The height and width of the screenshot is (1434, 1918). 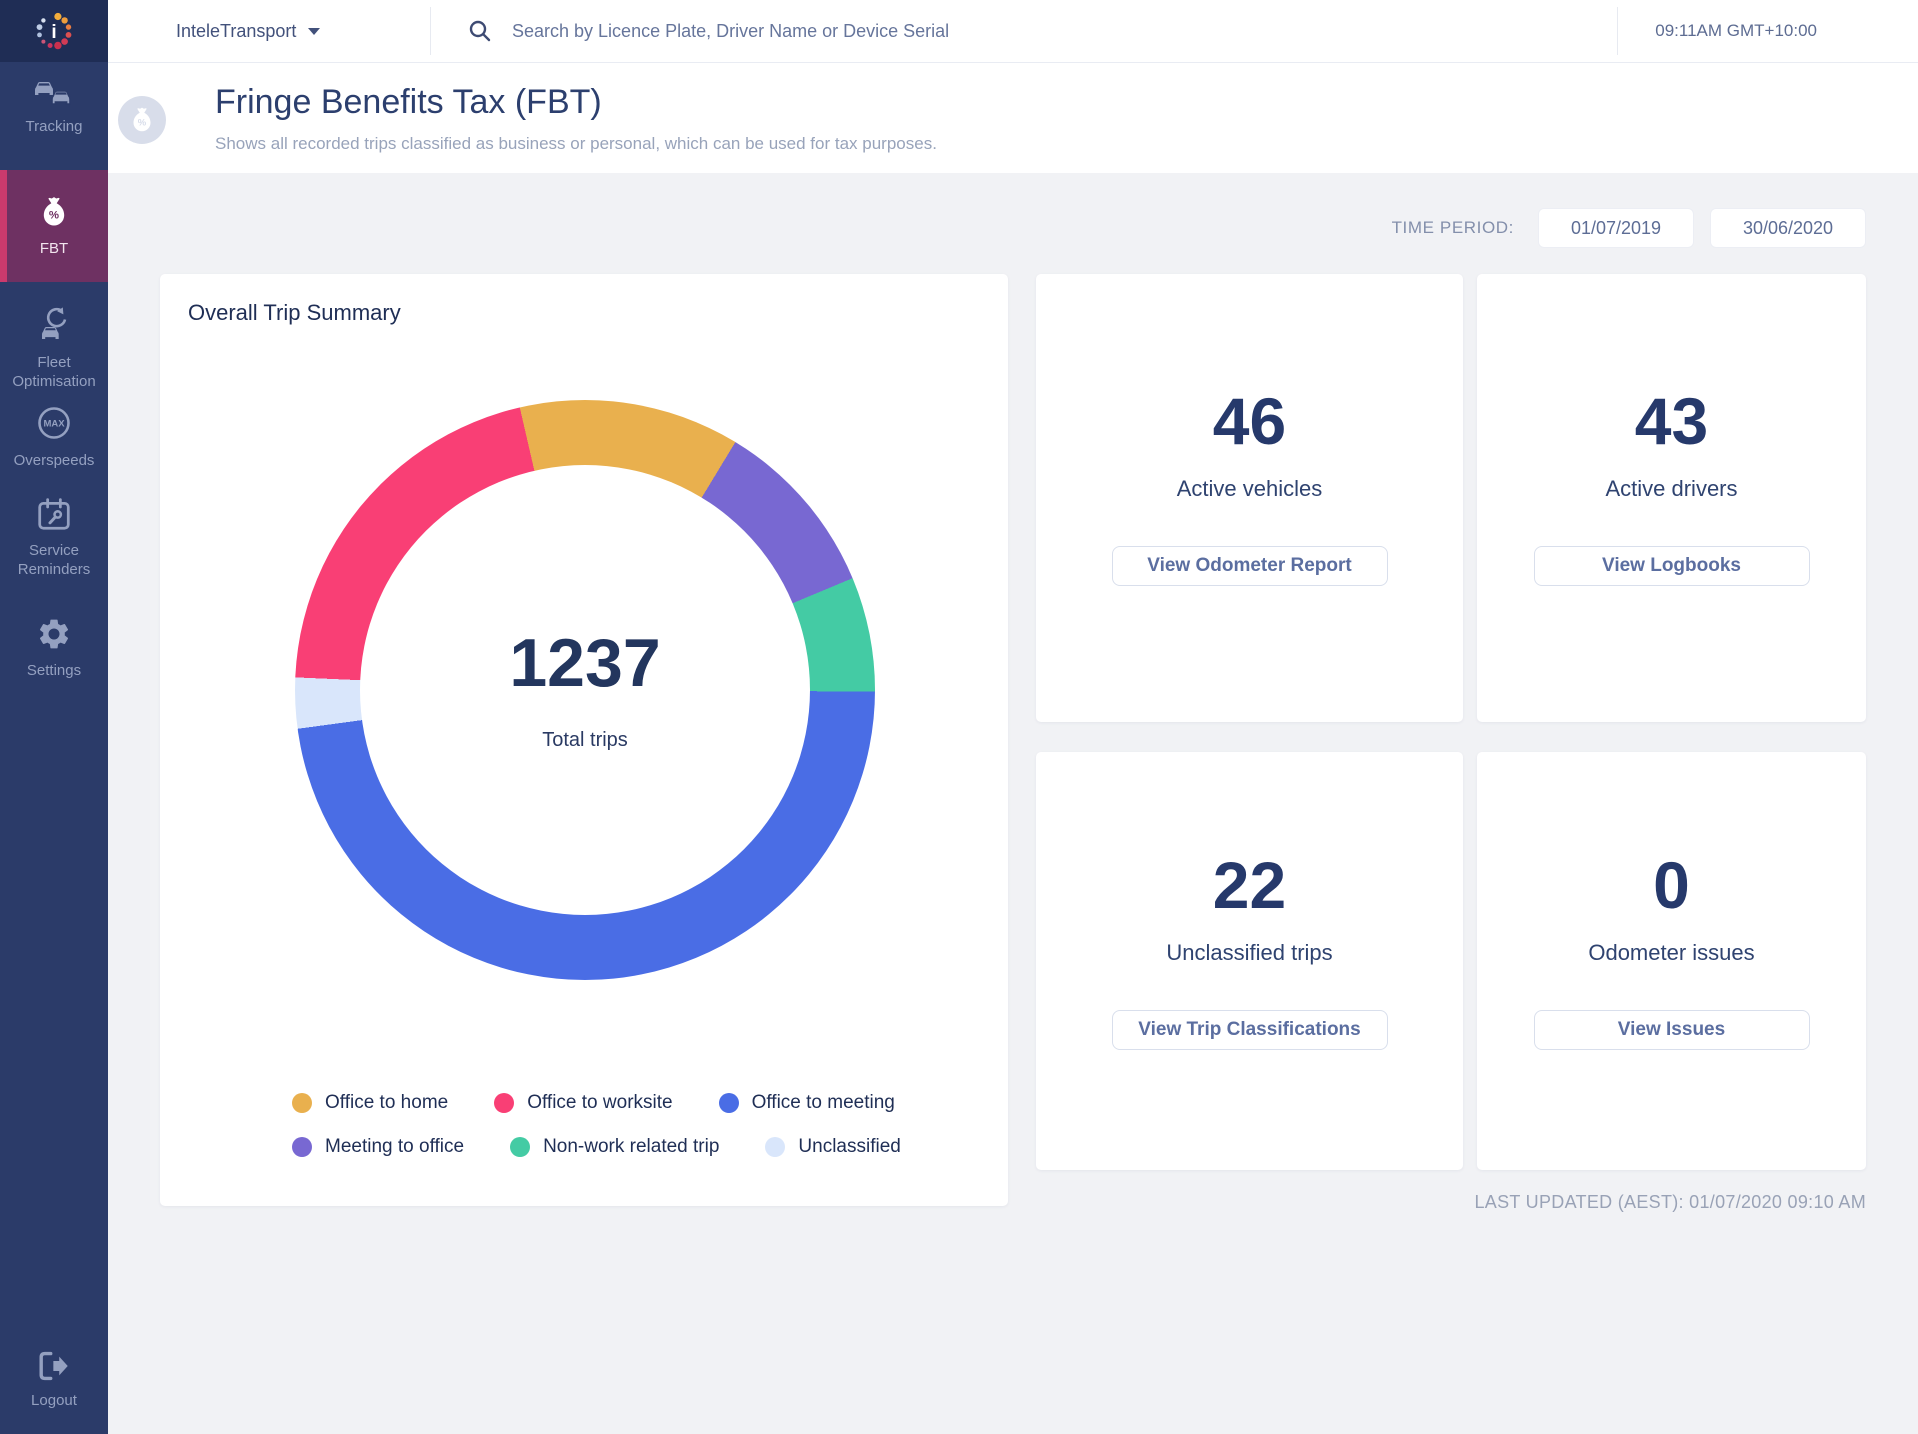 I want to click on view-logbooks-button: View Logbooks, so click(x=1671, y=566).